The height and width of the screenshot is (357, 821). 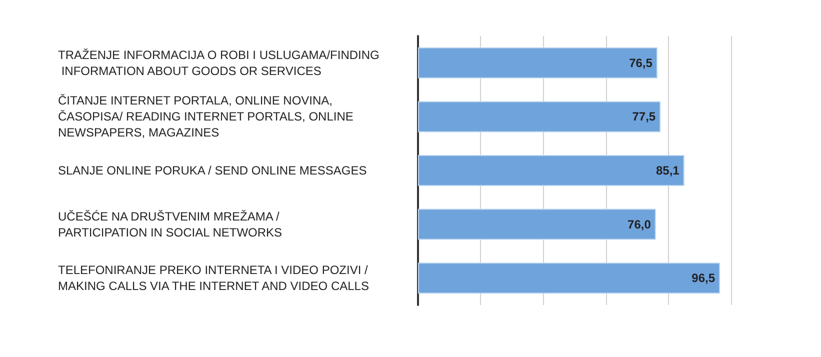 I want to click on data-label: 85,1, so click(x=668, y=171).